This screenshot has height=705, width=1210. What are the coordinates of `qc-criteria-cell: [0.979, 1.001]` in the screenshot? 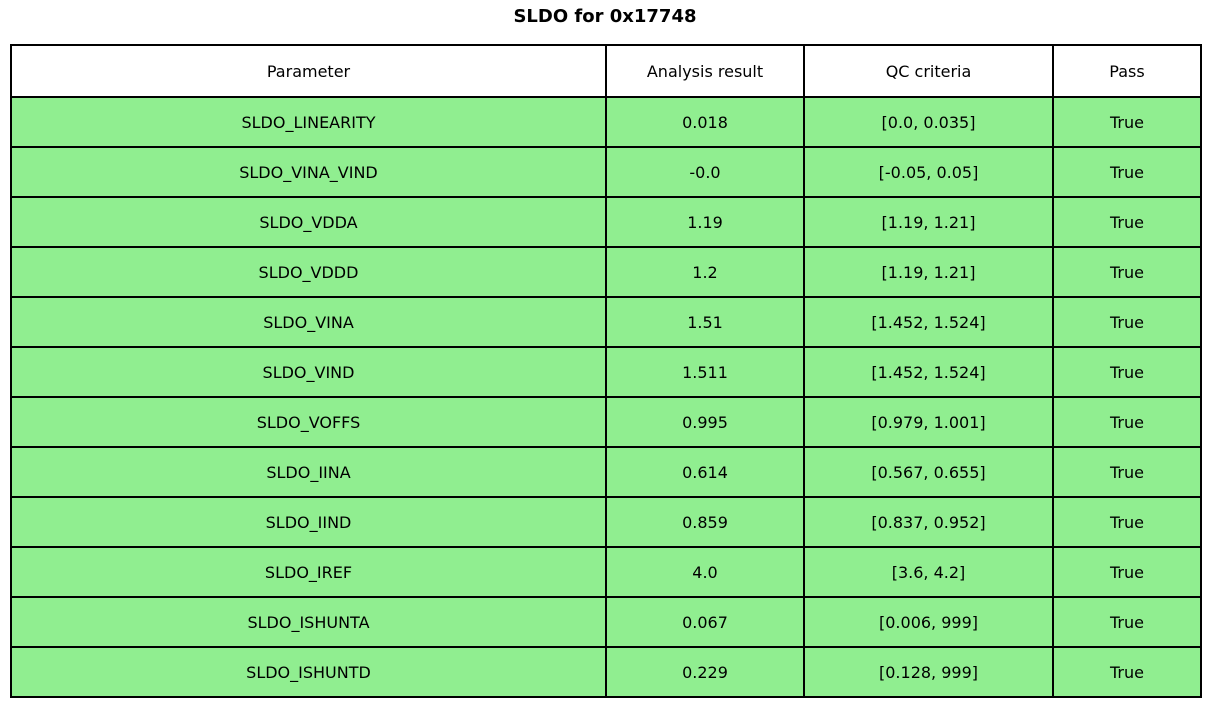 It's located at (928, 422).